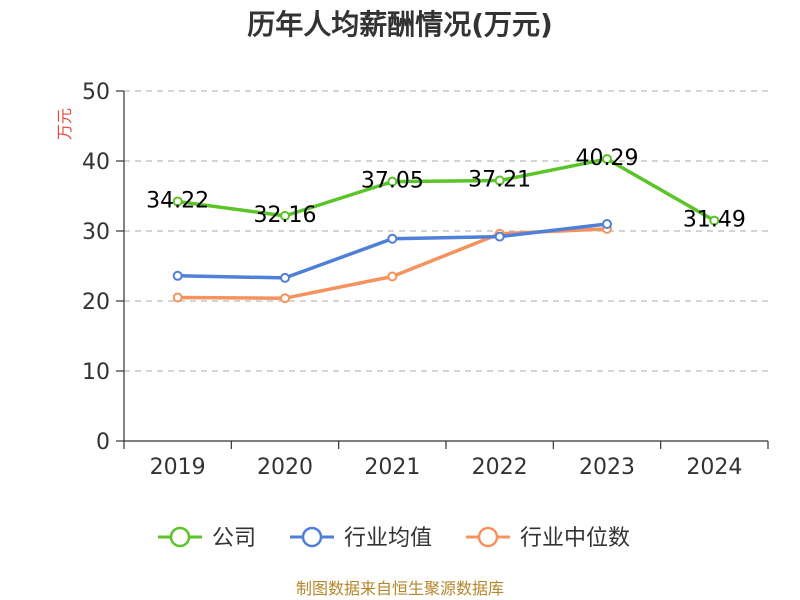 This screenshot has width=800, height=600. I want to click on y-tick-label: 10, so click(96, 372).